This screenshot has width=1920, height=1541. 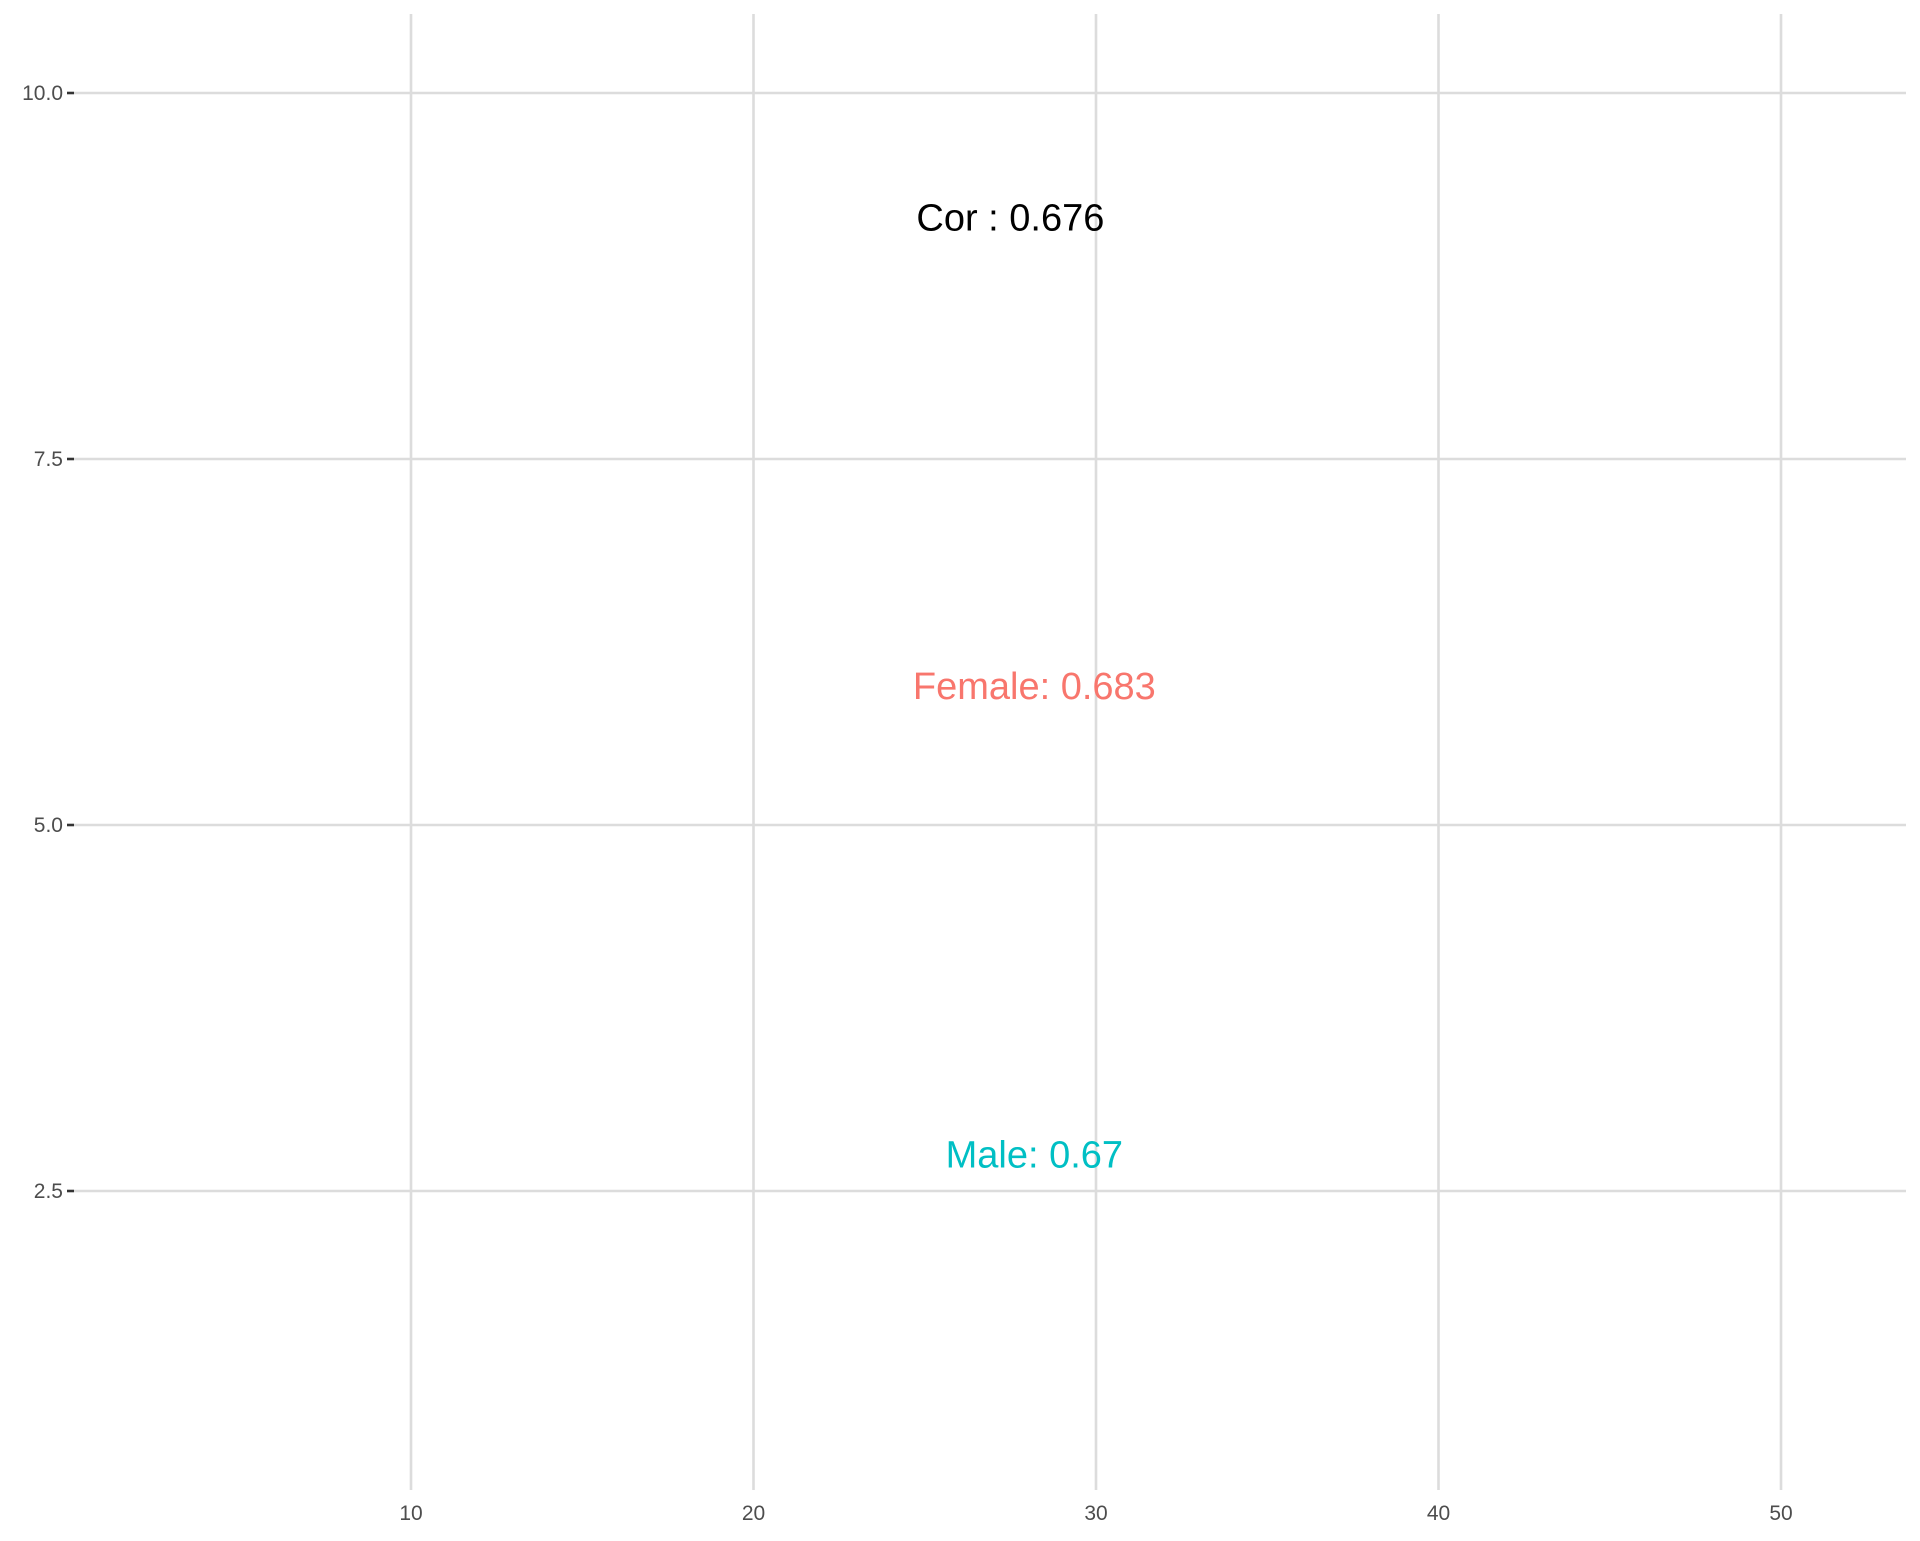 I want to click on correlation-annotation: Male: 0.67, so click(x=1034, y=1155).